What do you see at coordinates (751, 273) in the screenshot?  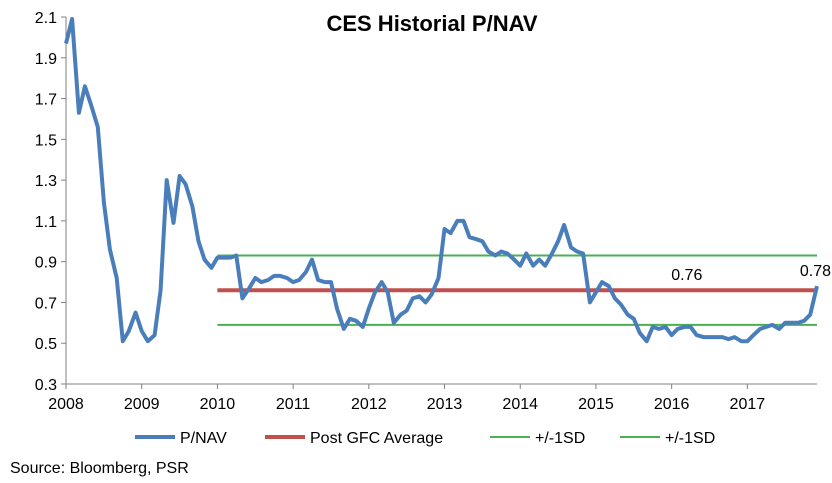 I see `annotations: 0.76 0.78` at bounding box center [751, 273].